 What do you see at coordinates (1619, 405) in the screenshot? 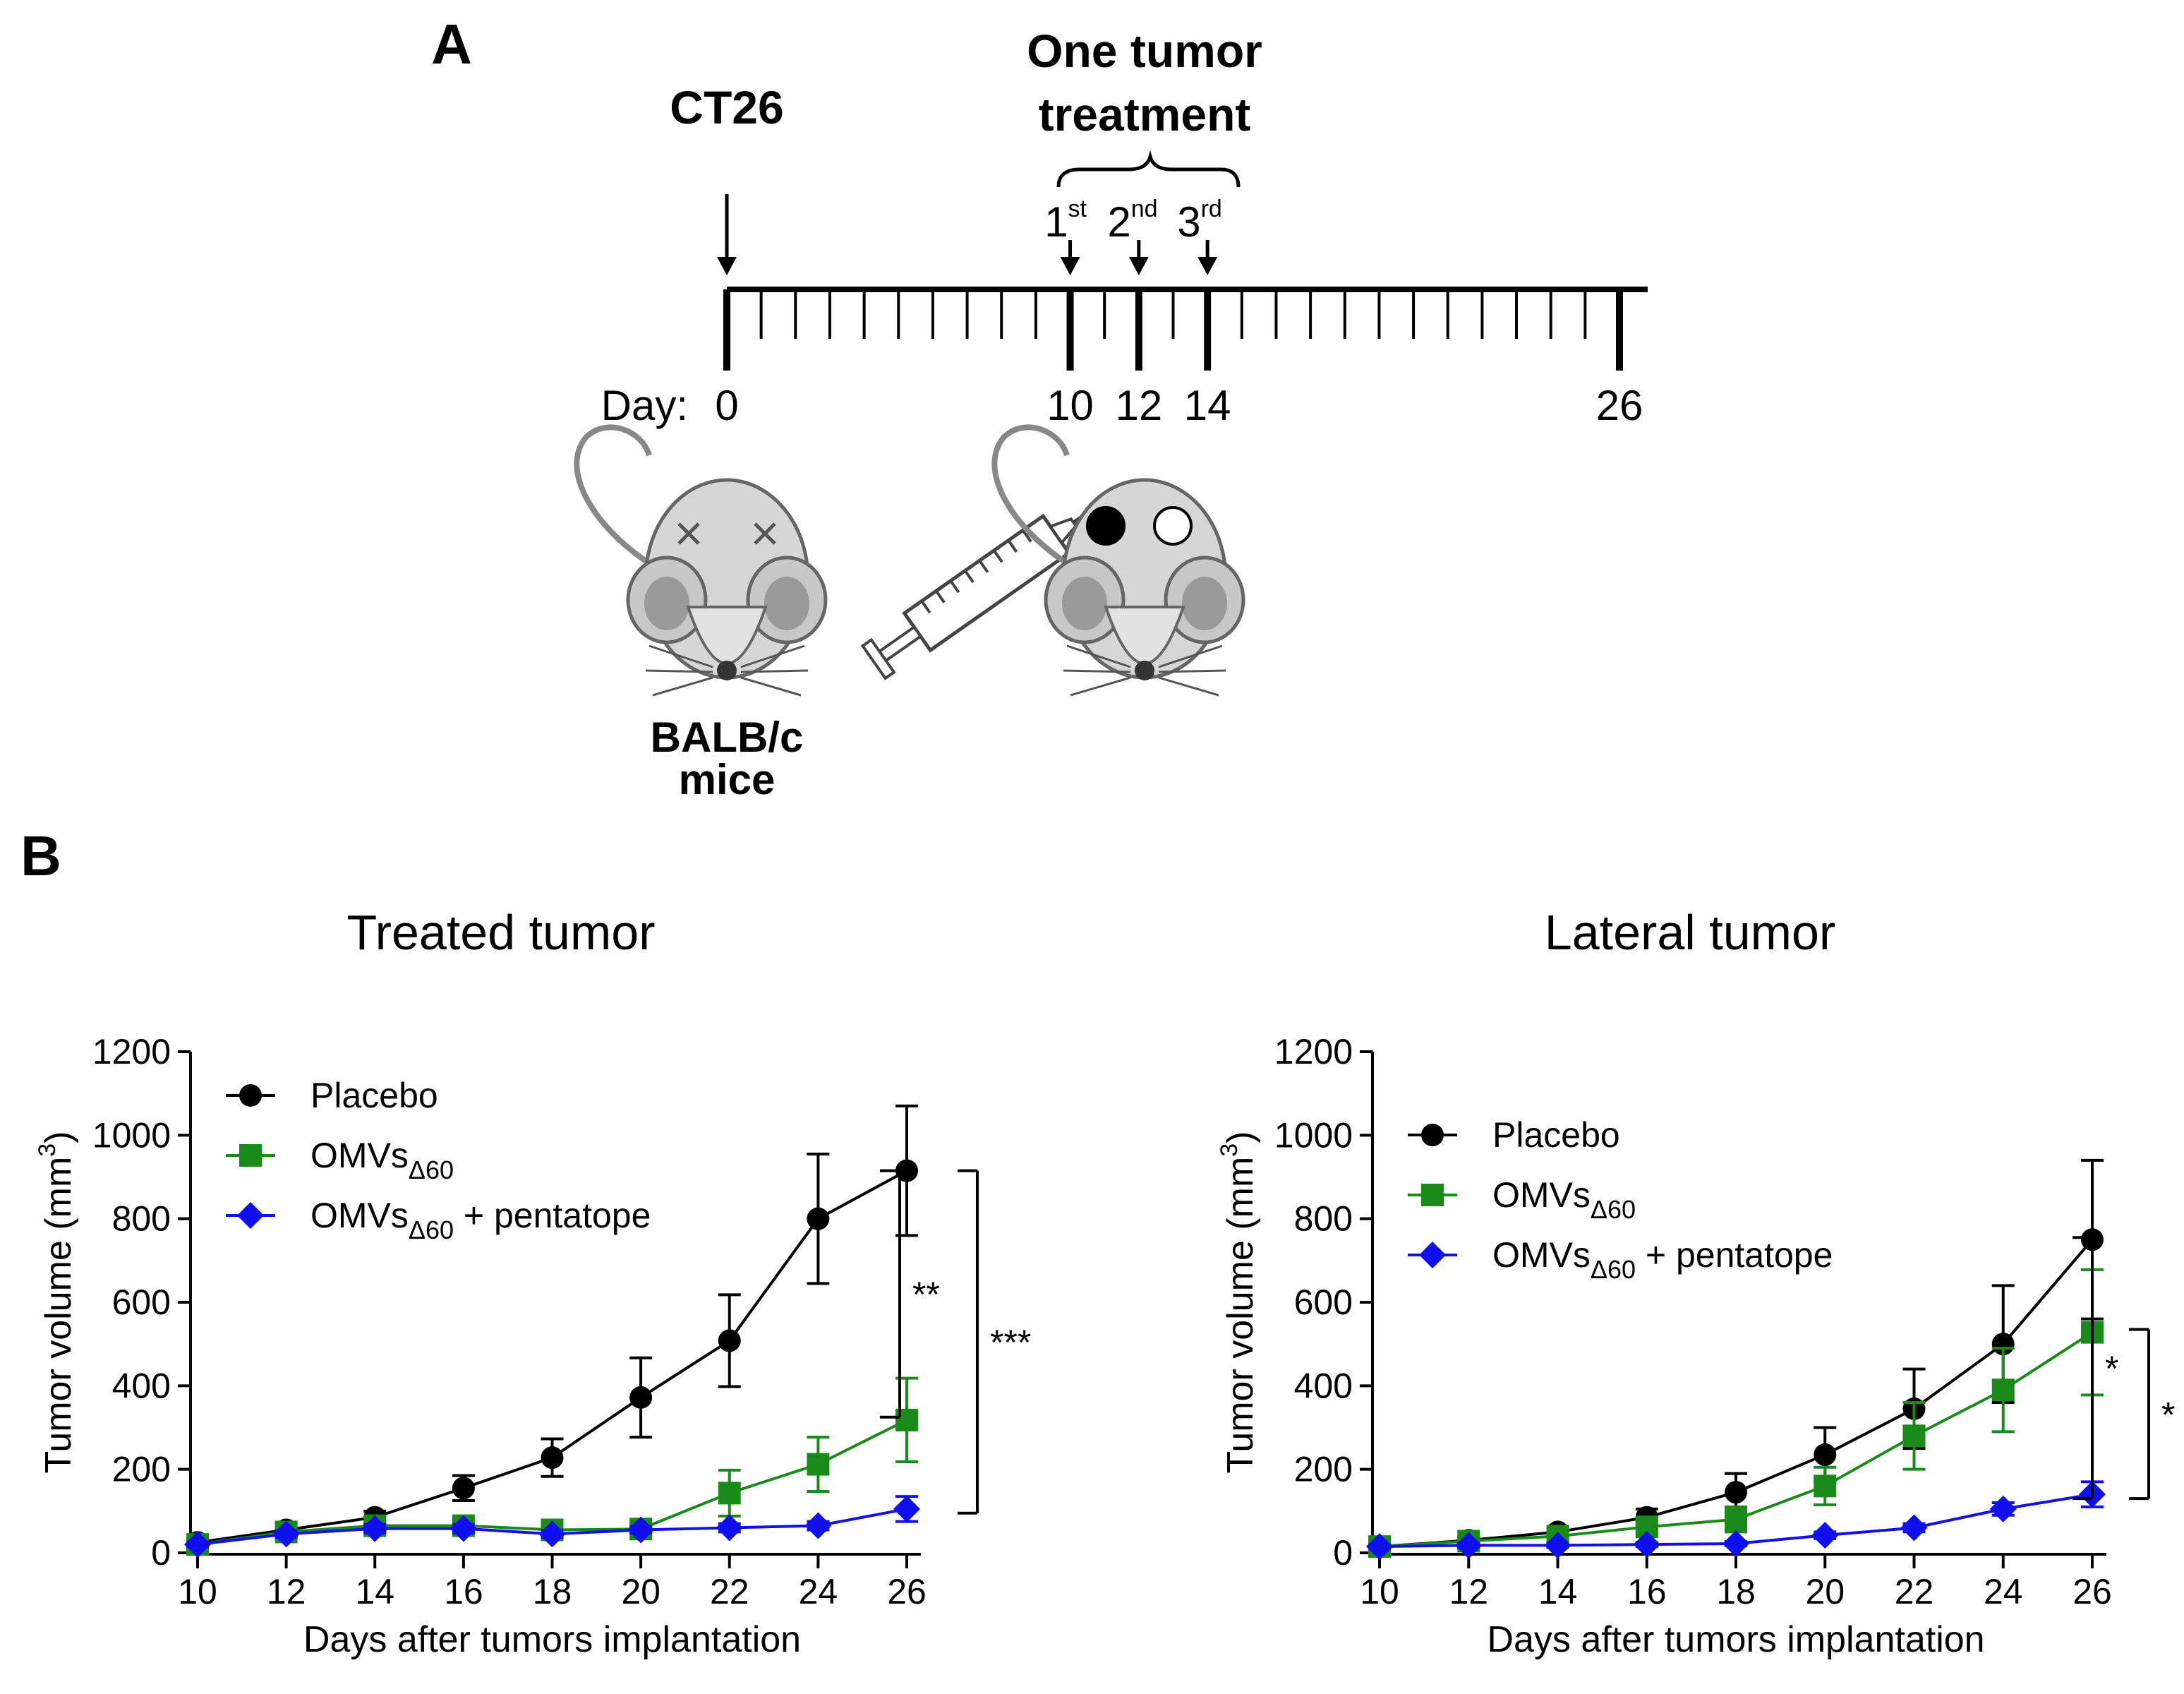
I see `timeline-day-label: 26` at bounding box center [1619, 405].